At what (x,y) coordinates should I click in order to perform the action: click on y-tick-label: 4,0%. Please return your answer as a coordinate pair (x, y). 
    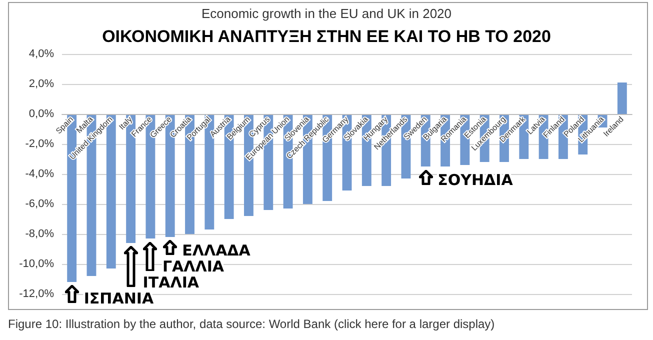
    Looking at the image, I should click on (41, 54).